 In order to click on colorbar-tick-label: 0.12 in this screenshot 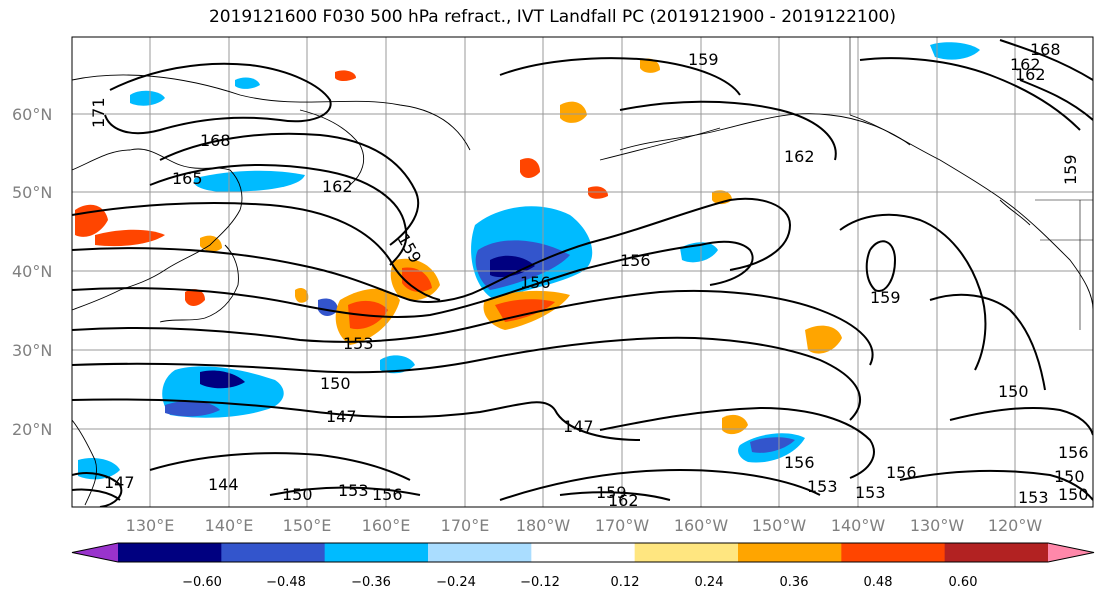, I will do `click(625, 582)`.